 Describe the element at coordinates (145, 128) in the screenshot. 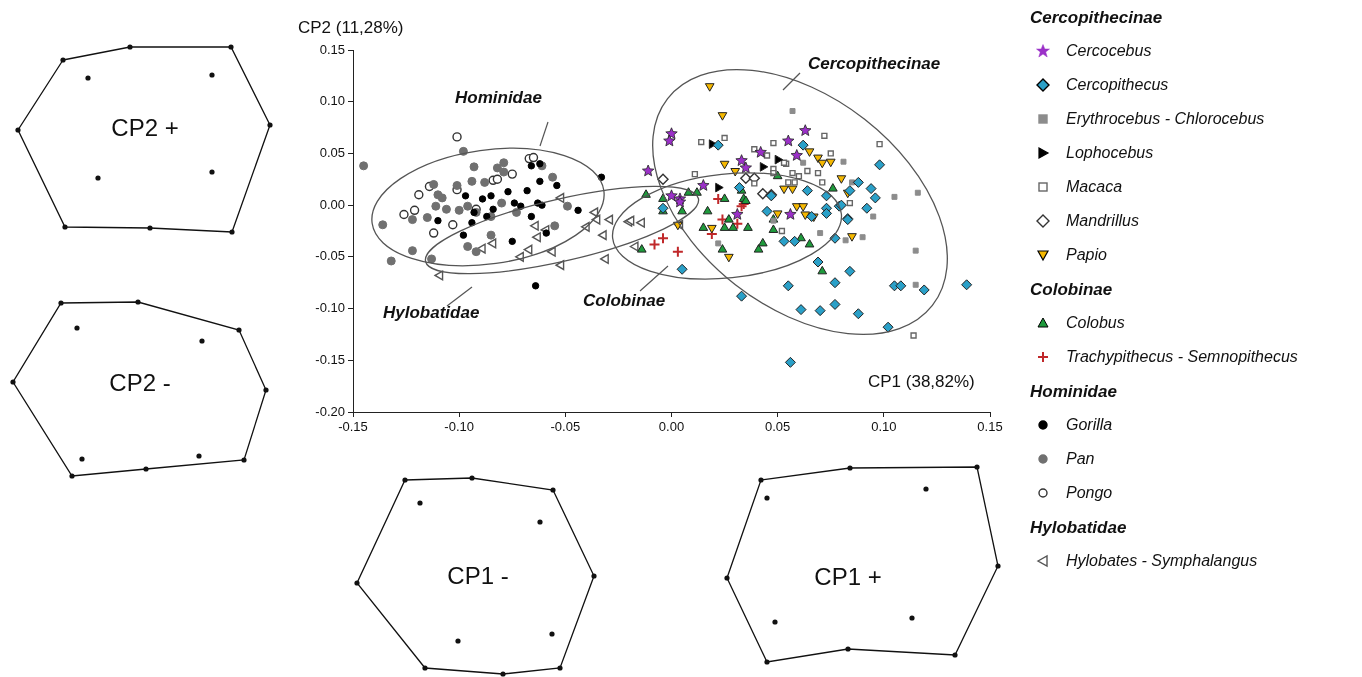

I see `text: CP2 +` at that location.